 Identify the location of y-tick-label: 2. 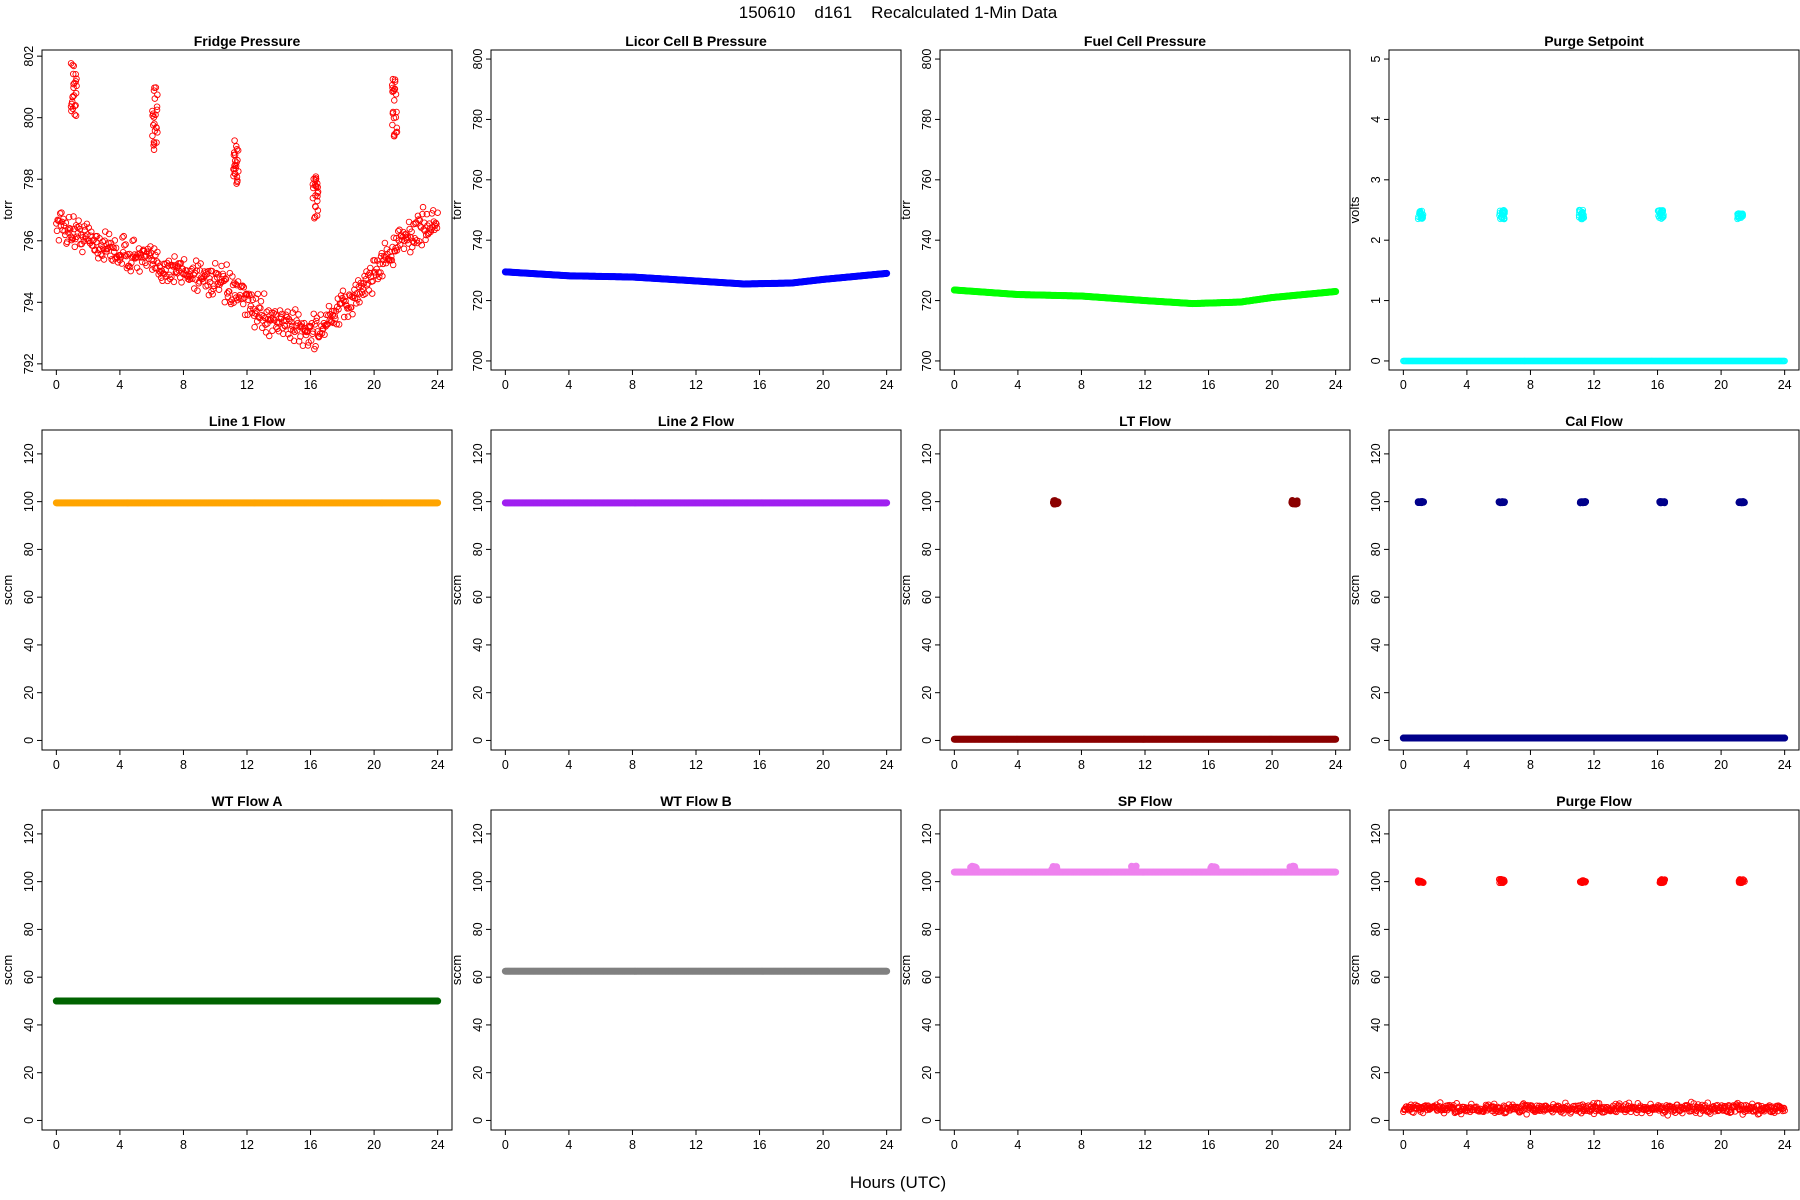
(1376, 240).